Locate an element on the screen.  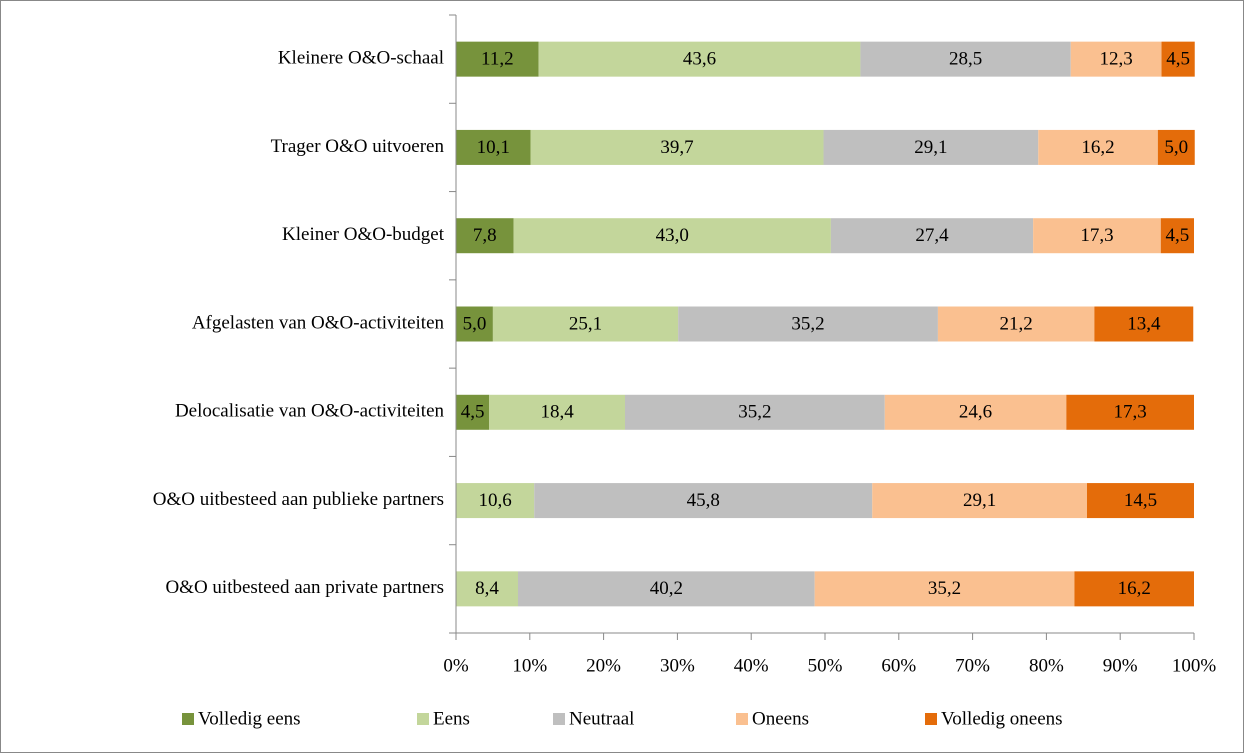
y-tick-label: Kleiner O&O-budget is located at coordinates (363, 234).